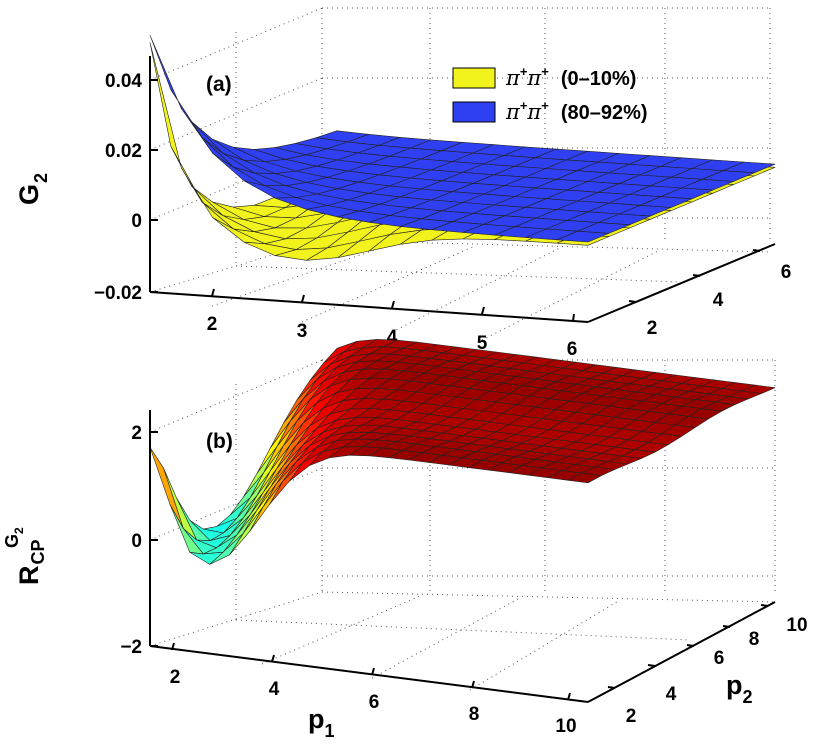  I want to click on x-tick-a-1: 3, so click(302, 331).